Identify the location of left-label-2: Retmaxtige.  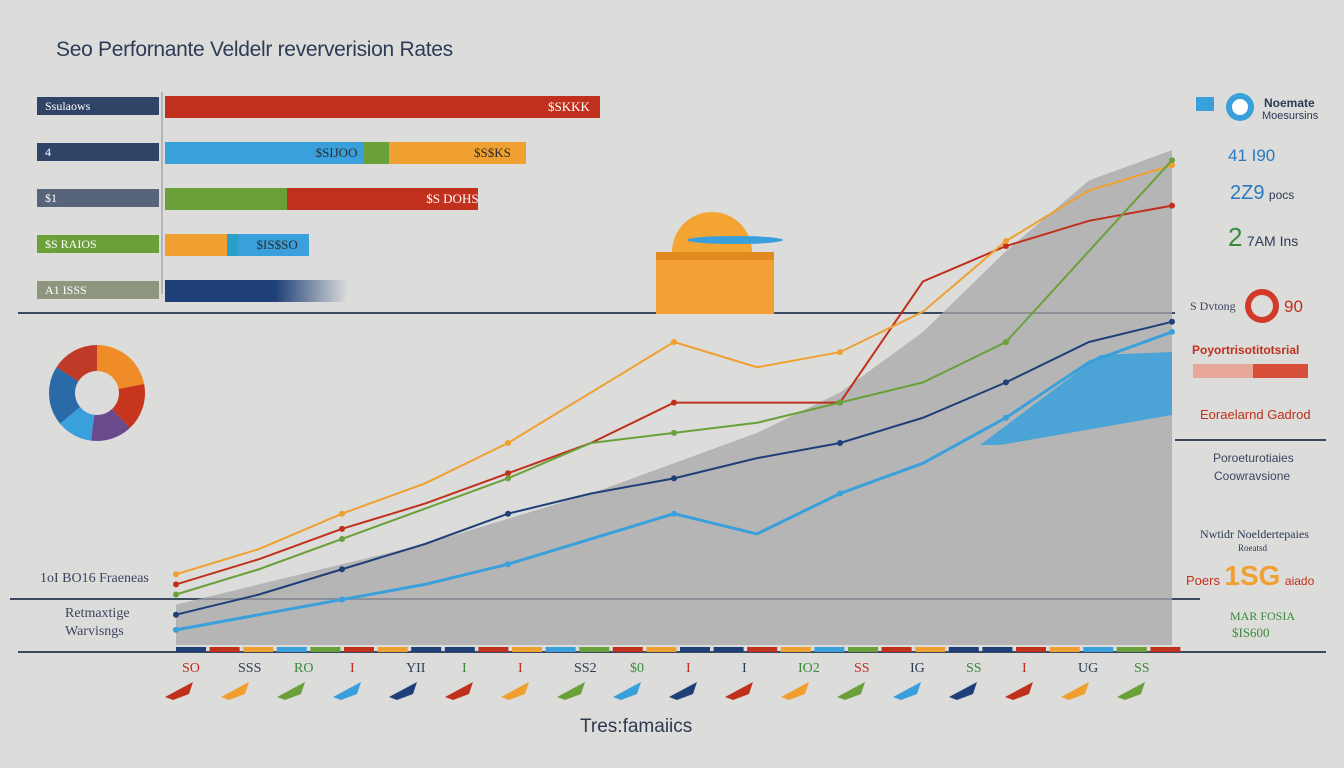
(97, 613).